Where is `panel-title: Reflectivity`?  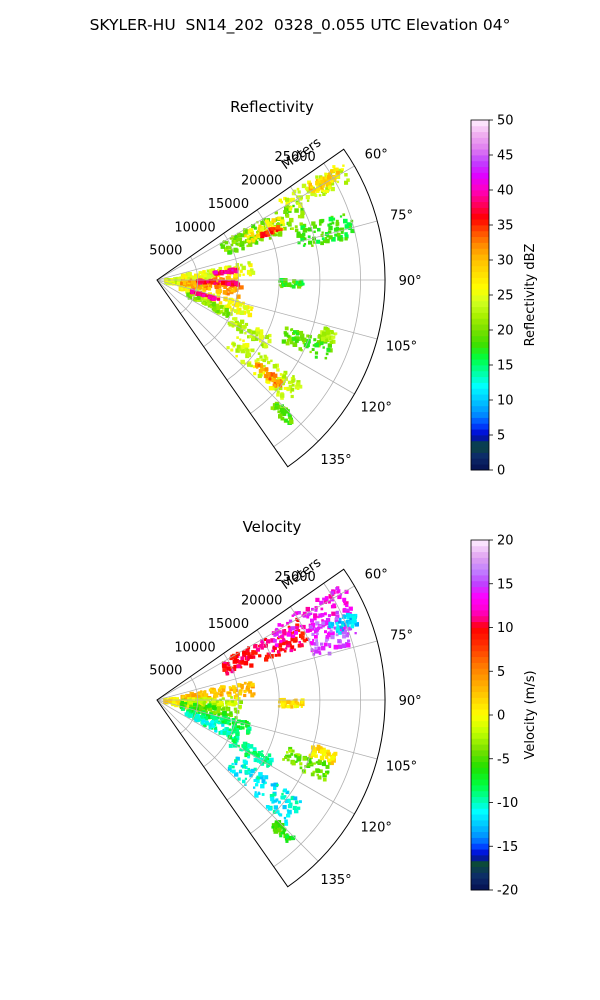
panel-title: Reflectivity is located at coordinates (272, 107).